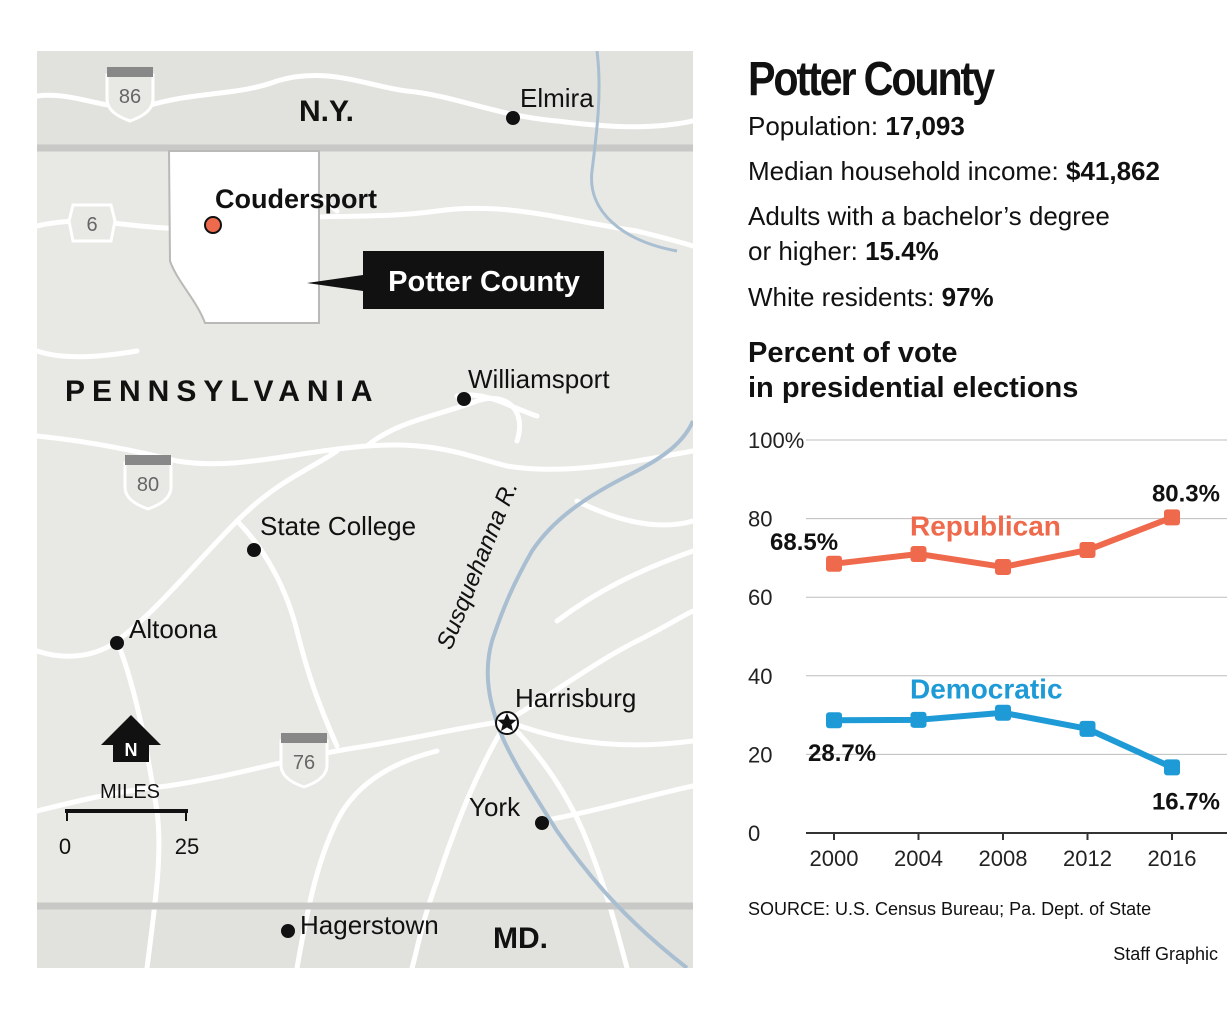 The width and height of the screenshot is (1227, 1018). Describe the element at coordinates (1003, 566) in the screenshot. I see `data-point-republican-2008` at that location.